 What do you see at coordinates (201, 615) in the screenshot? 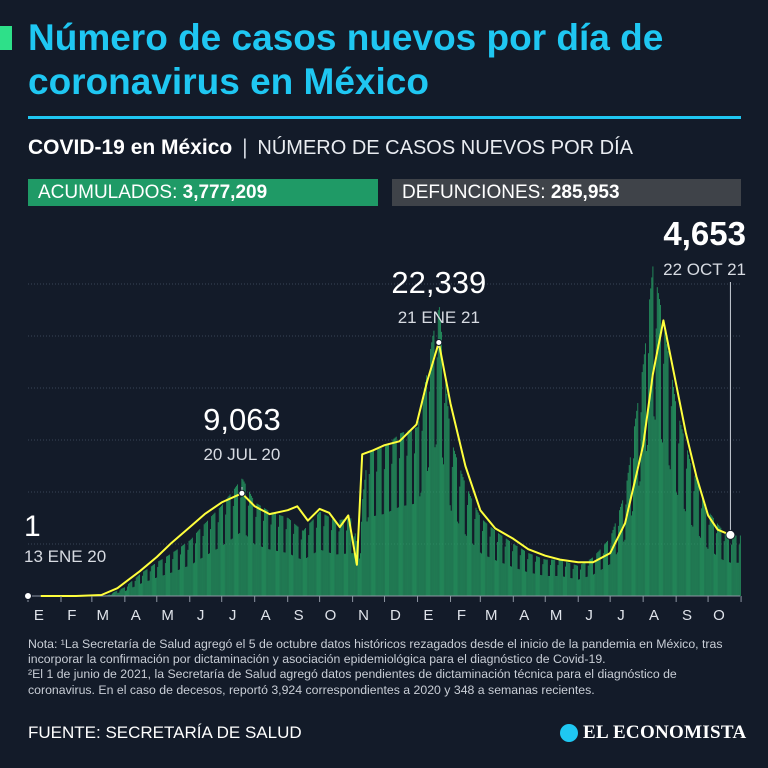
I see `x-tick-label: J` at bounding box center [201, 615].